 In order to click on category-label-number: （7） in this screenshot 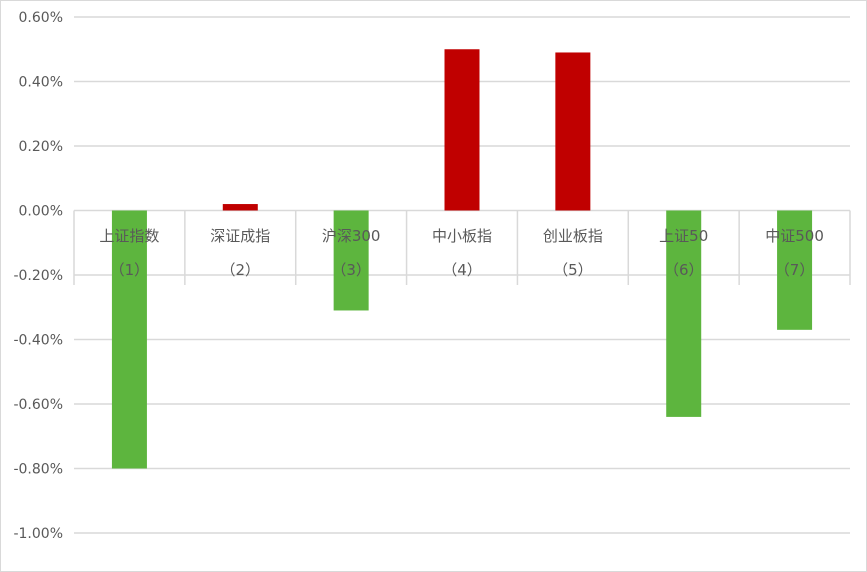, I will do `click(795, 270)`.